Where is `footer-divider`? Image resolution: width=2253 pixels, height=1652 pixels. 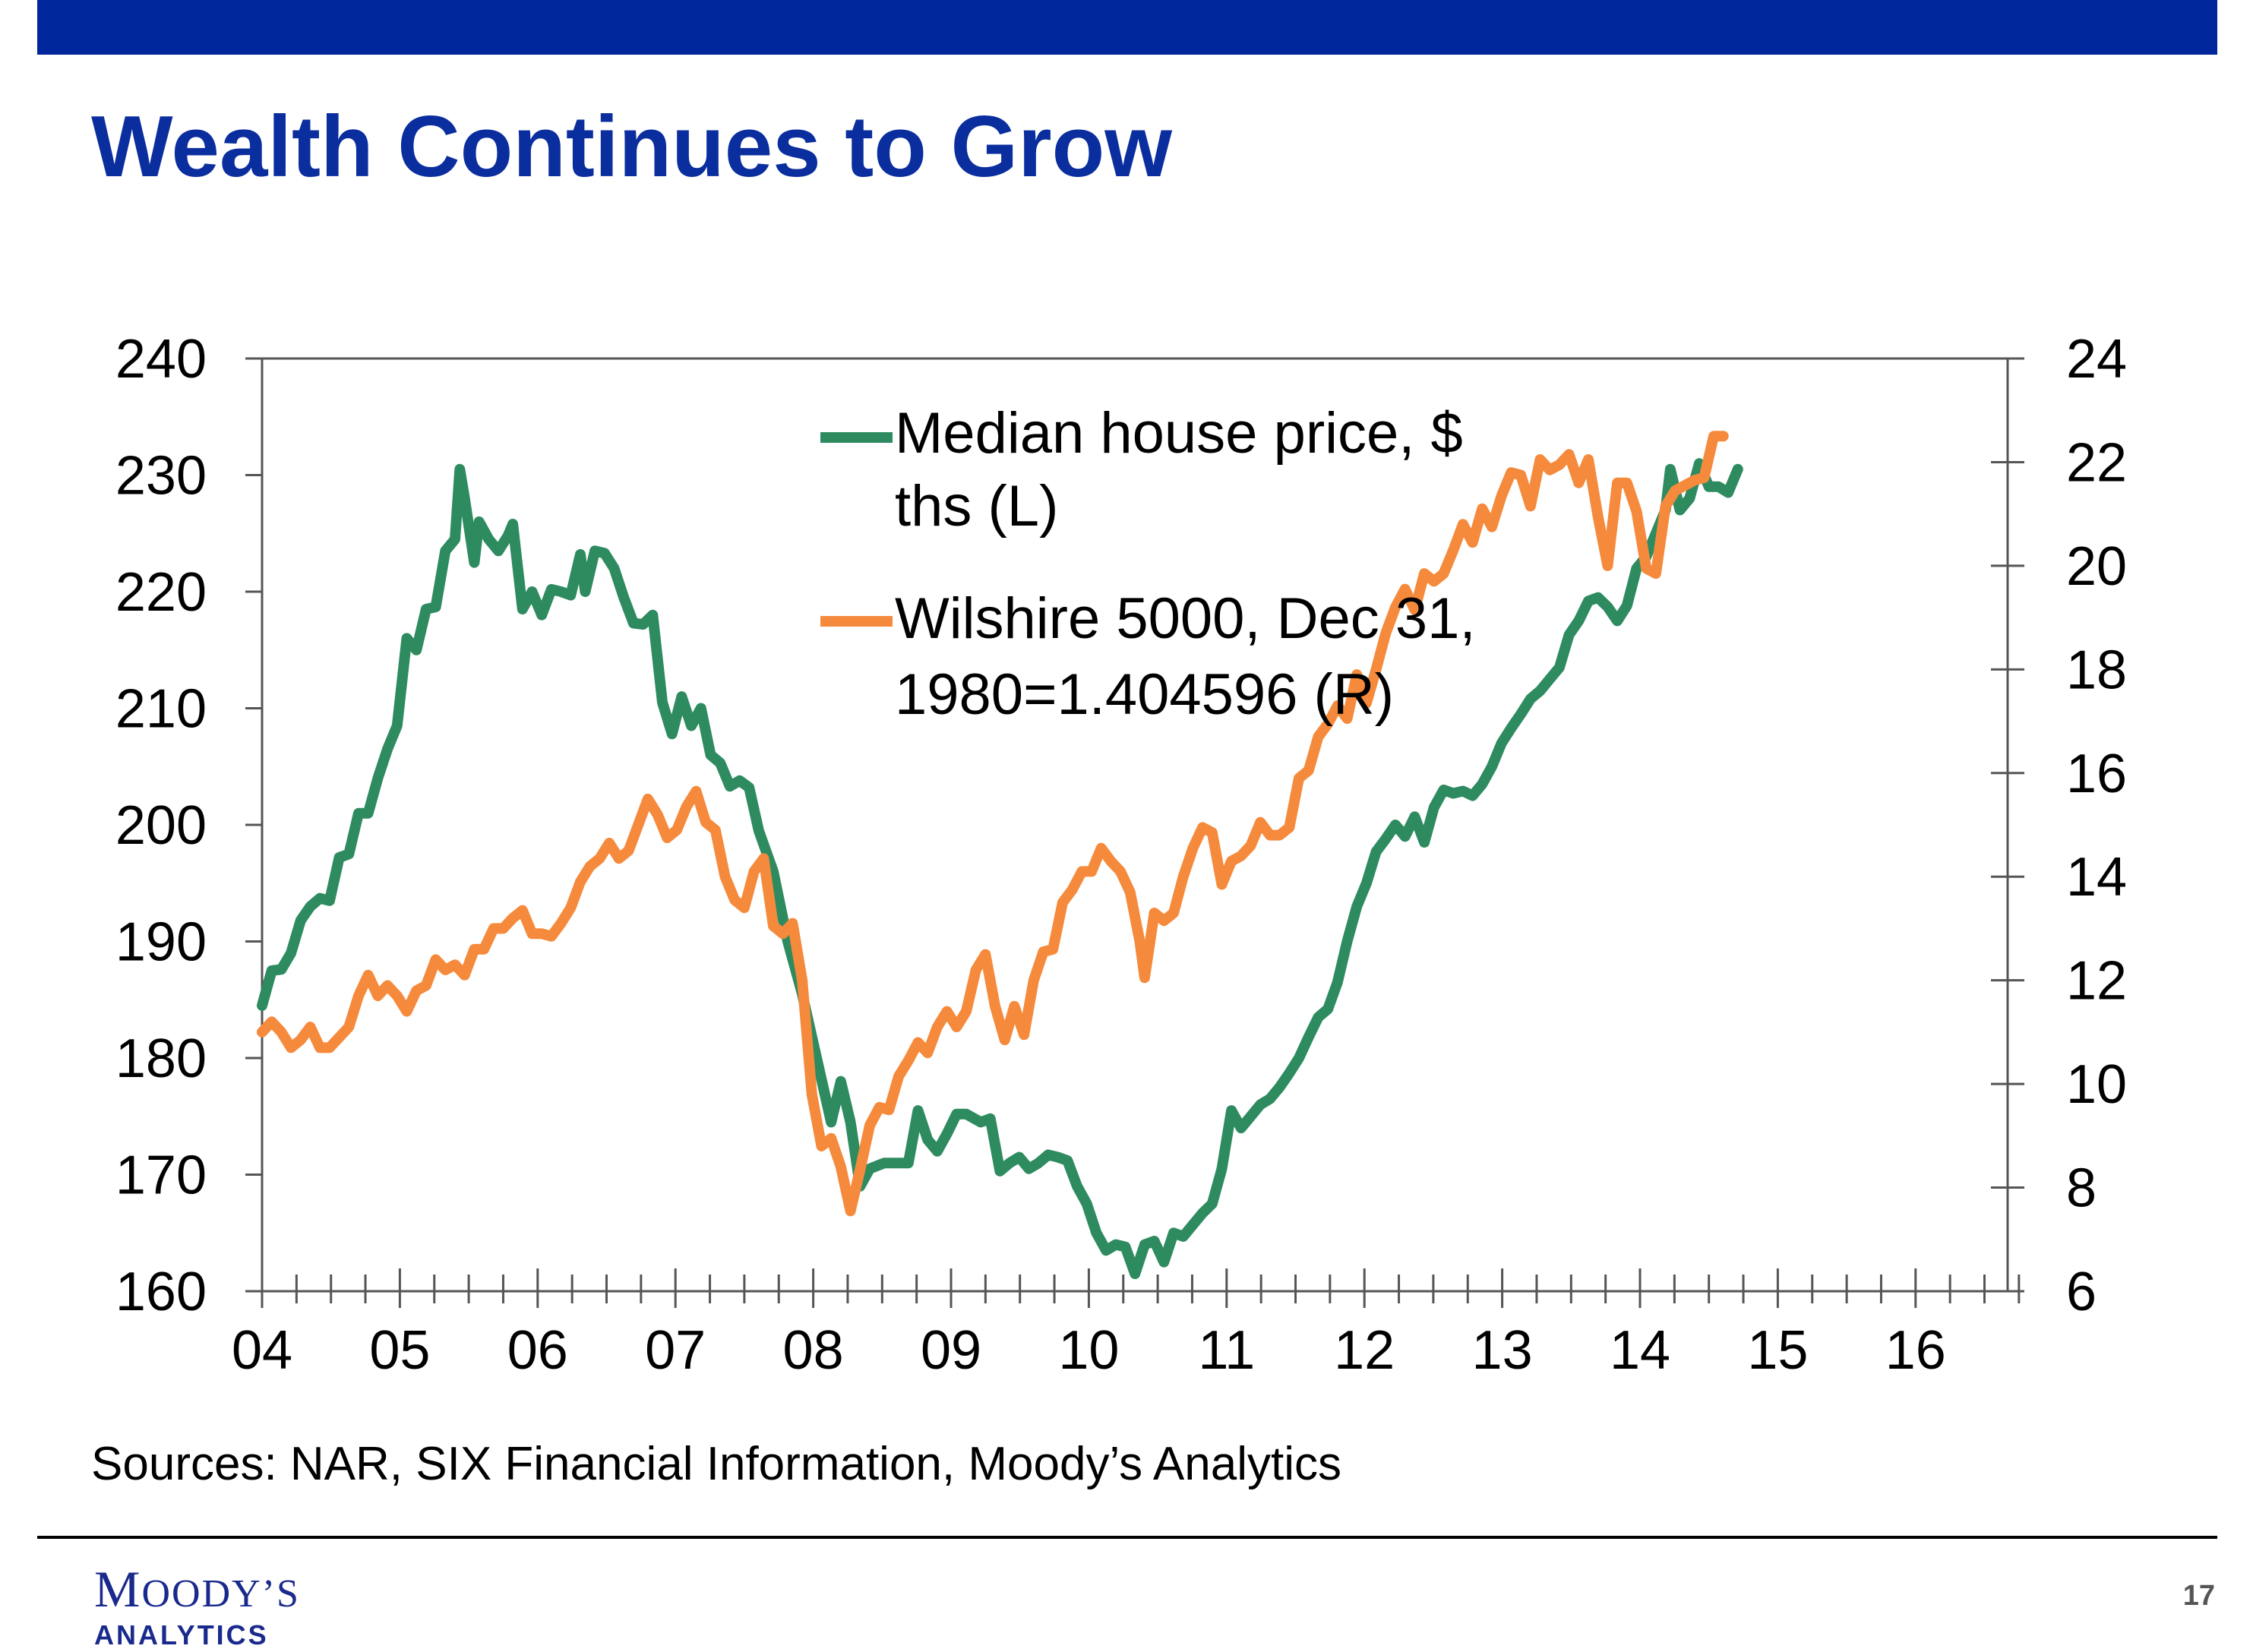
footer-divider is located at coordinates (1127, 1537).